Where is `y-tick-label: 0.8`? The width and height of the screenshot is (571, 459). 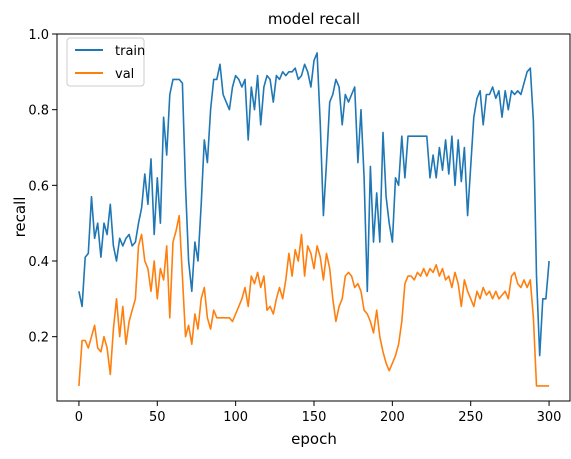
y-tick-label: 0.8 is located at coordinates (38, 111).